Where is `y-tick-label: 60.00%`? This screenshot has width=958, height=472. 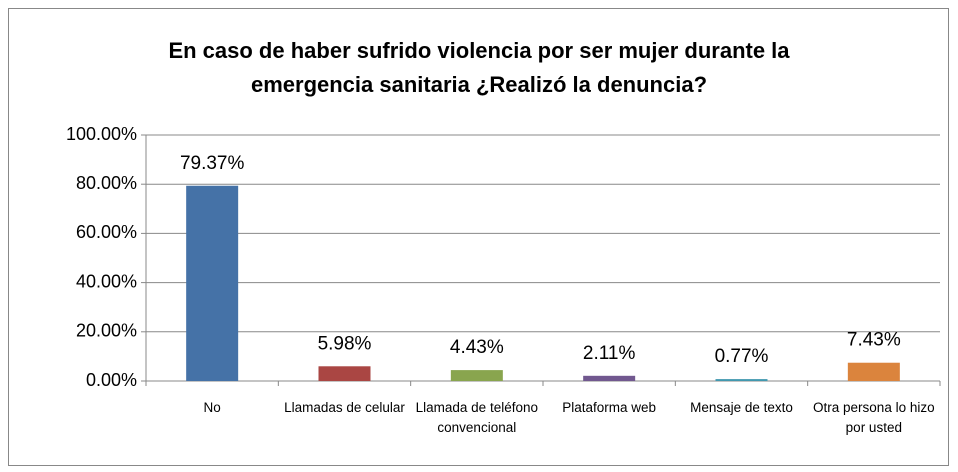 y-tick-label: 60.00% is located at coordinates (106, 232).